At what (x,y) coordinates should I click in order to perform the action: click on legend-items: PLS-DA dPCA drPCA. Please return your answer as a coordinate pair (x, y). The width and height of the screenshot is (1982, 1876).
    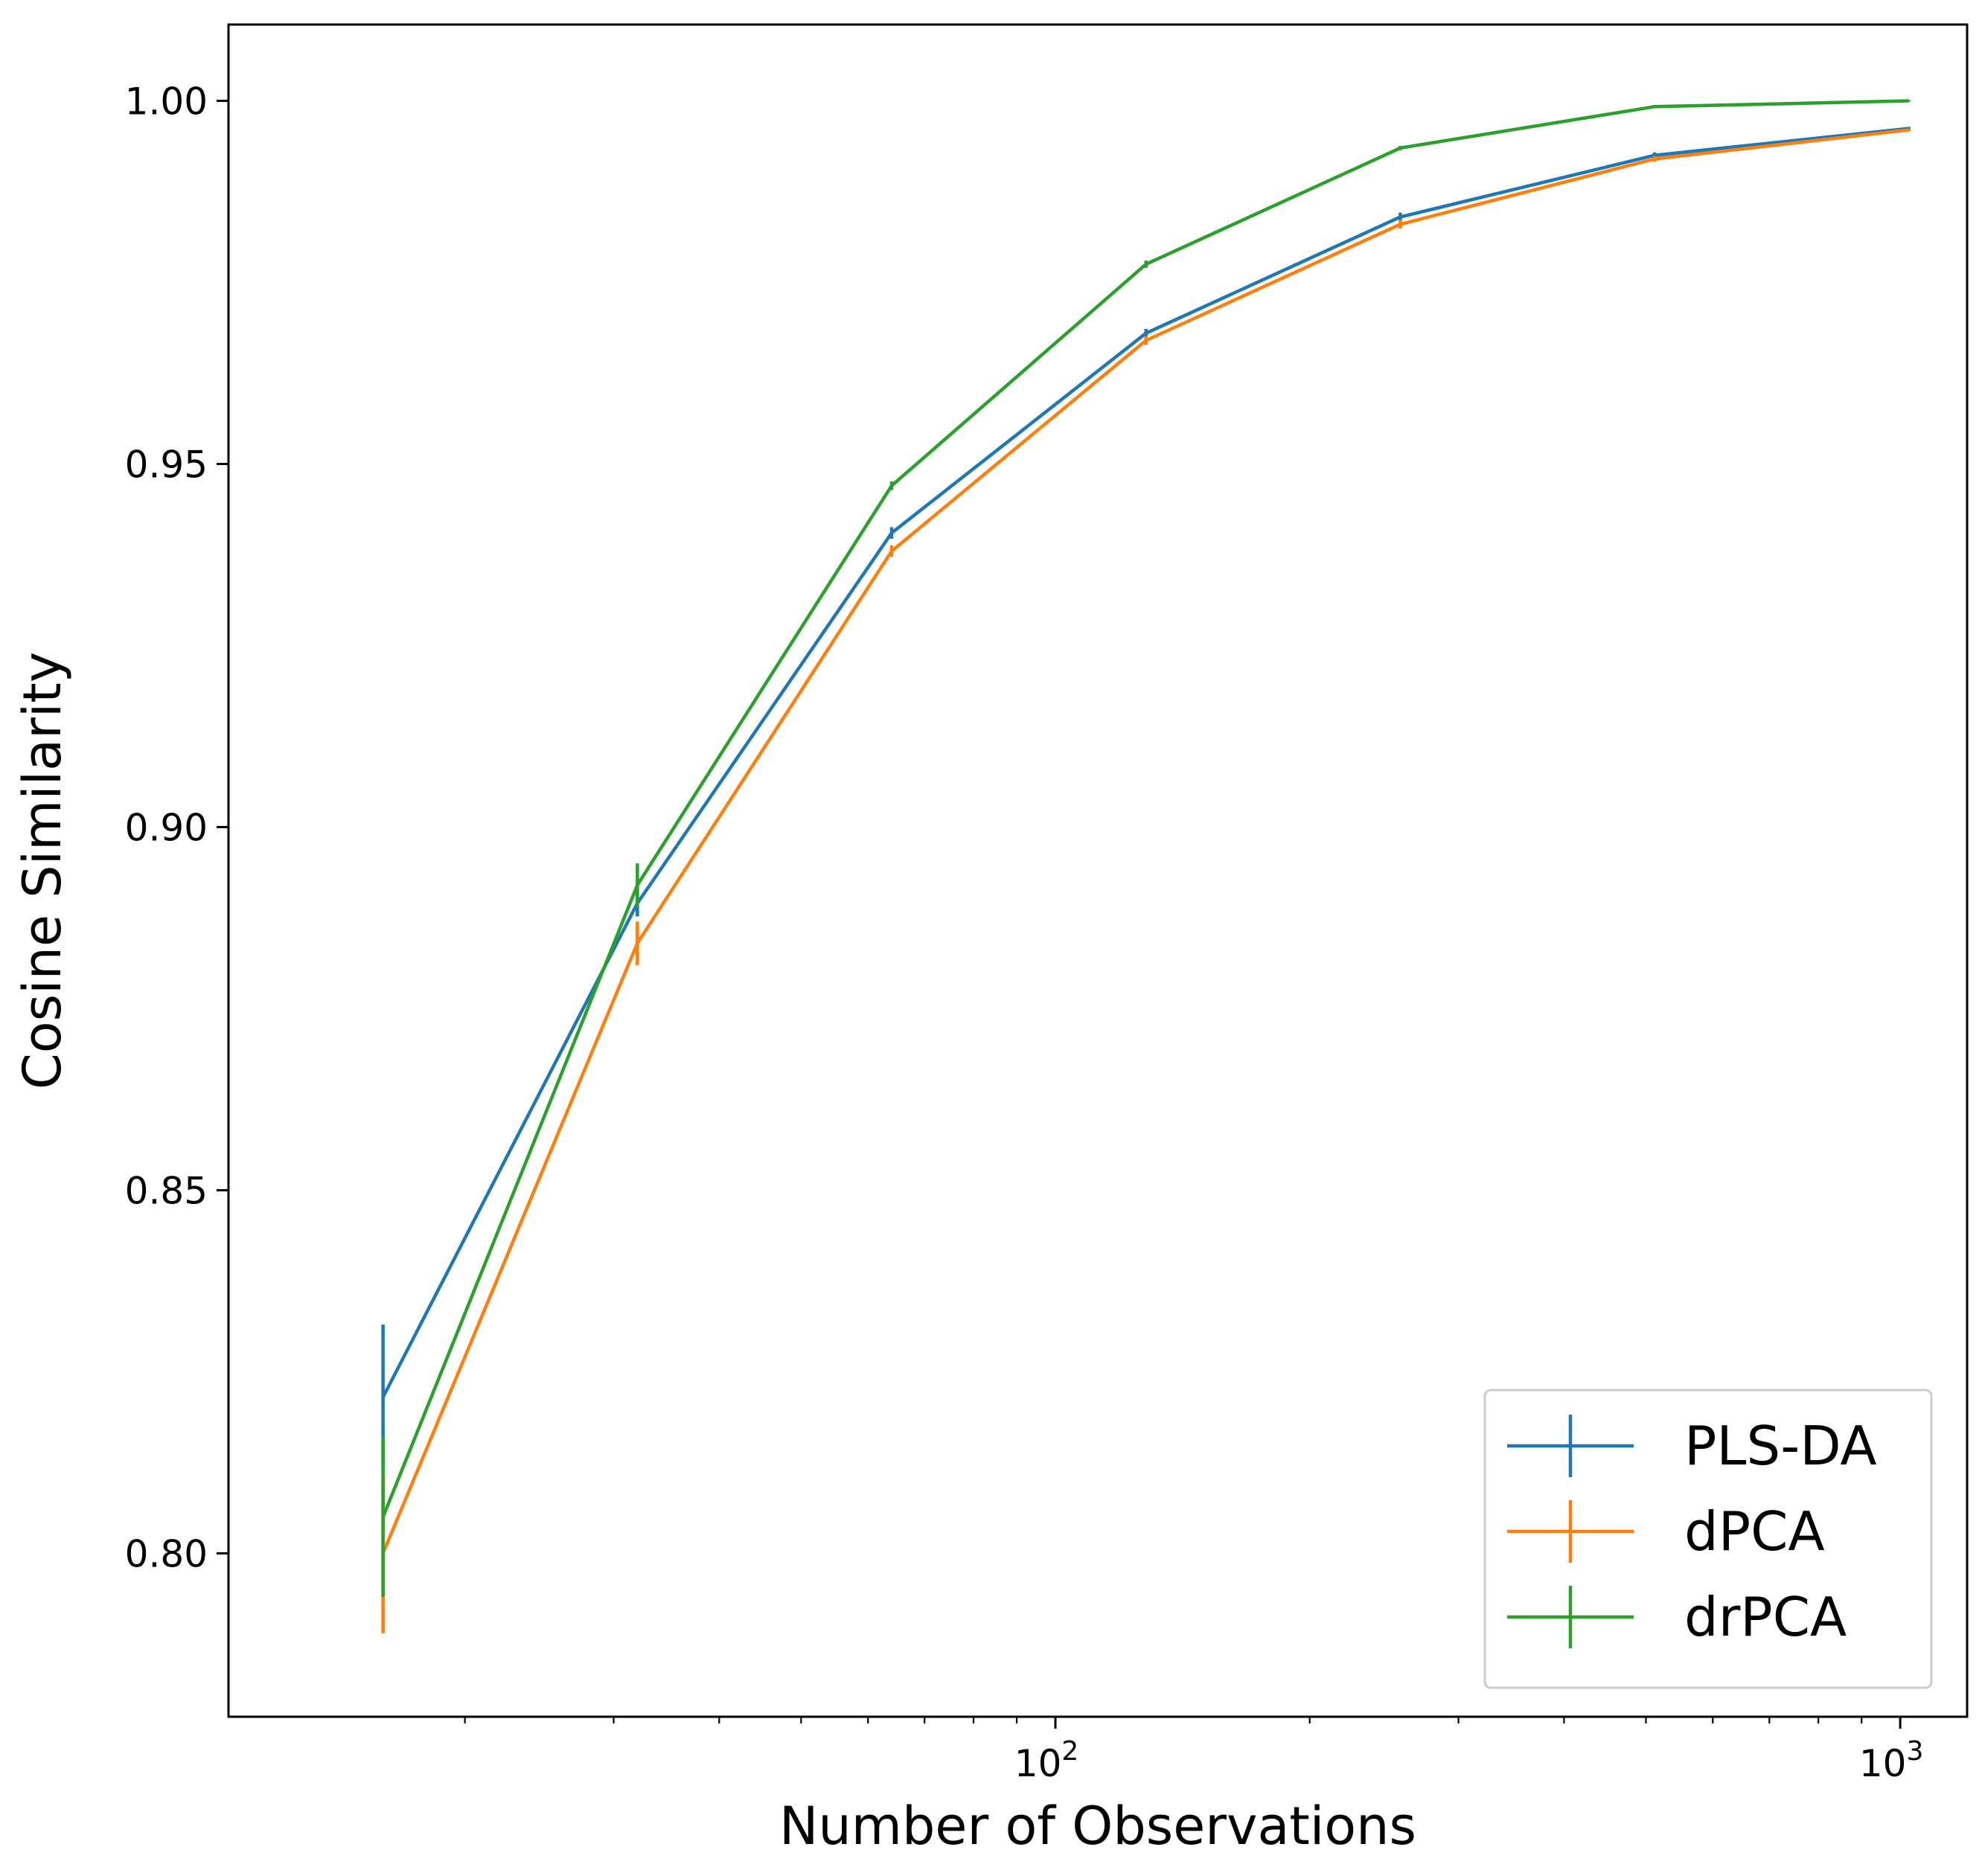
    Looking at the image, I should click on (1692, 1531).